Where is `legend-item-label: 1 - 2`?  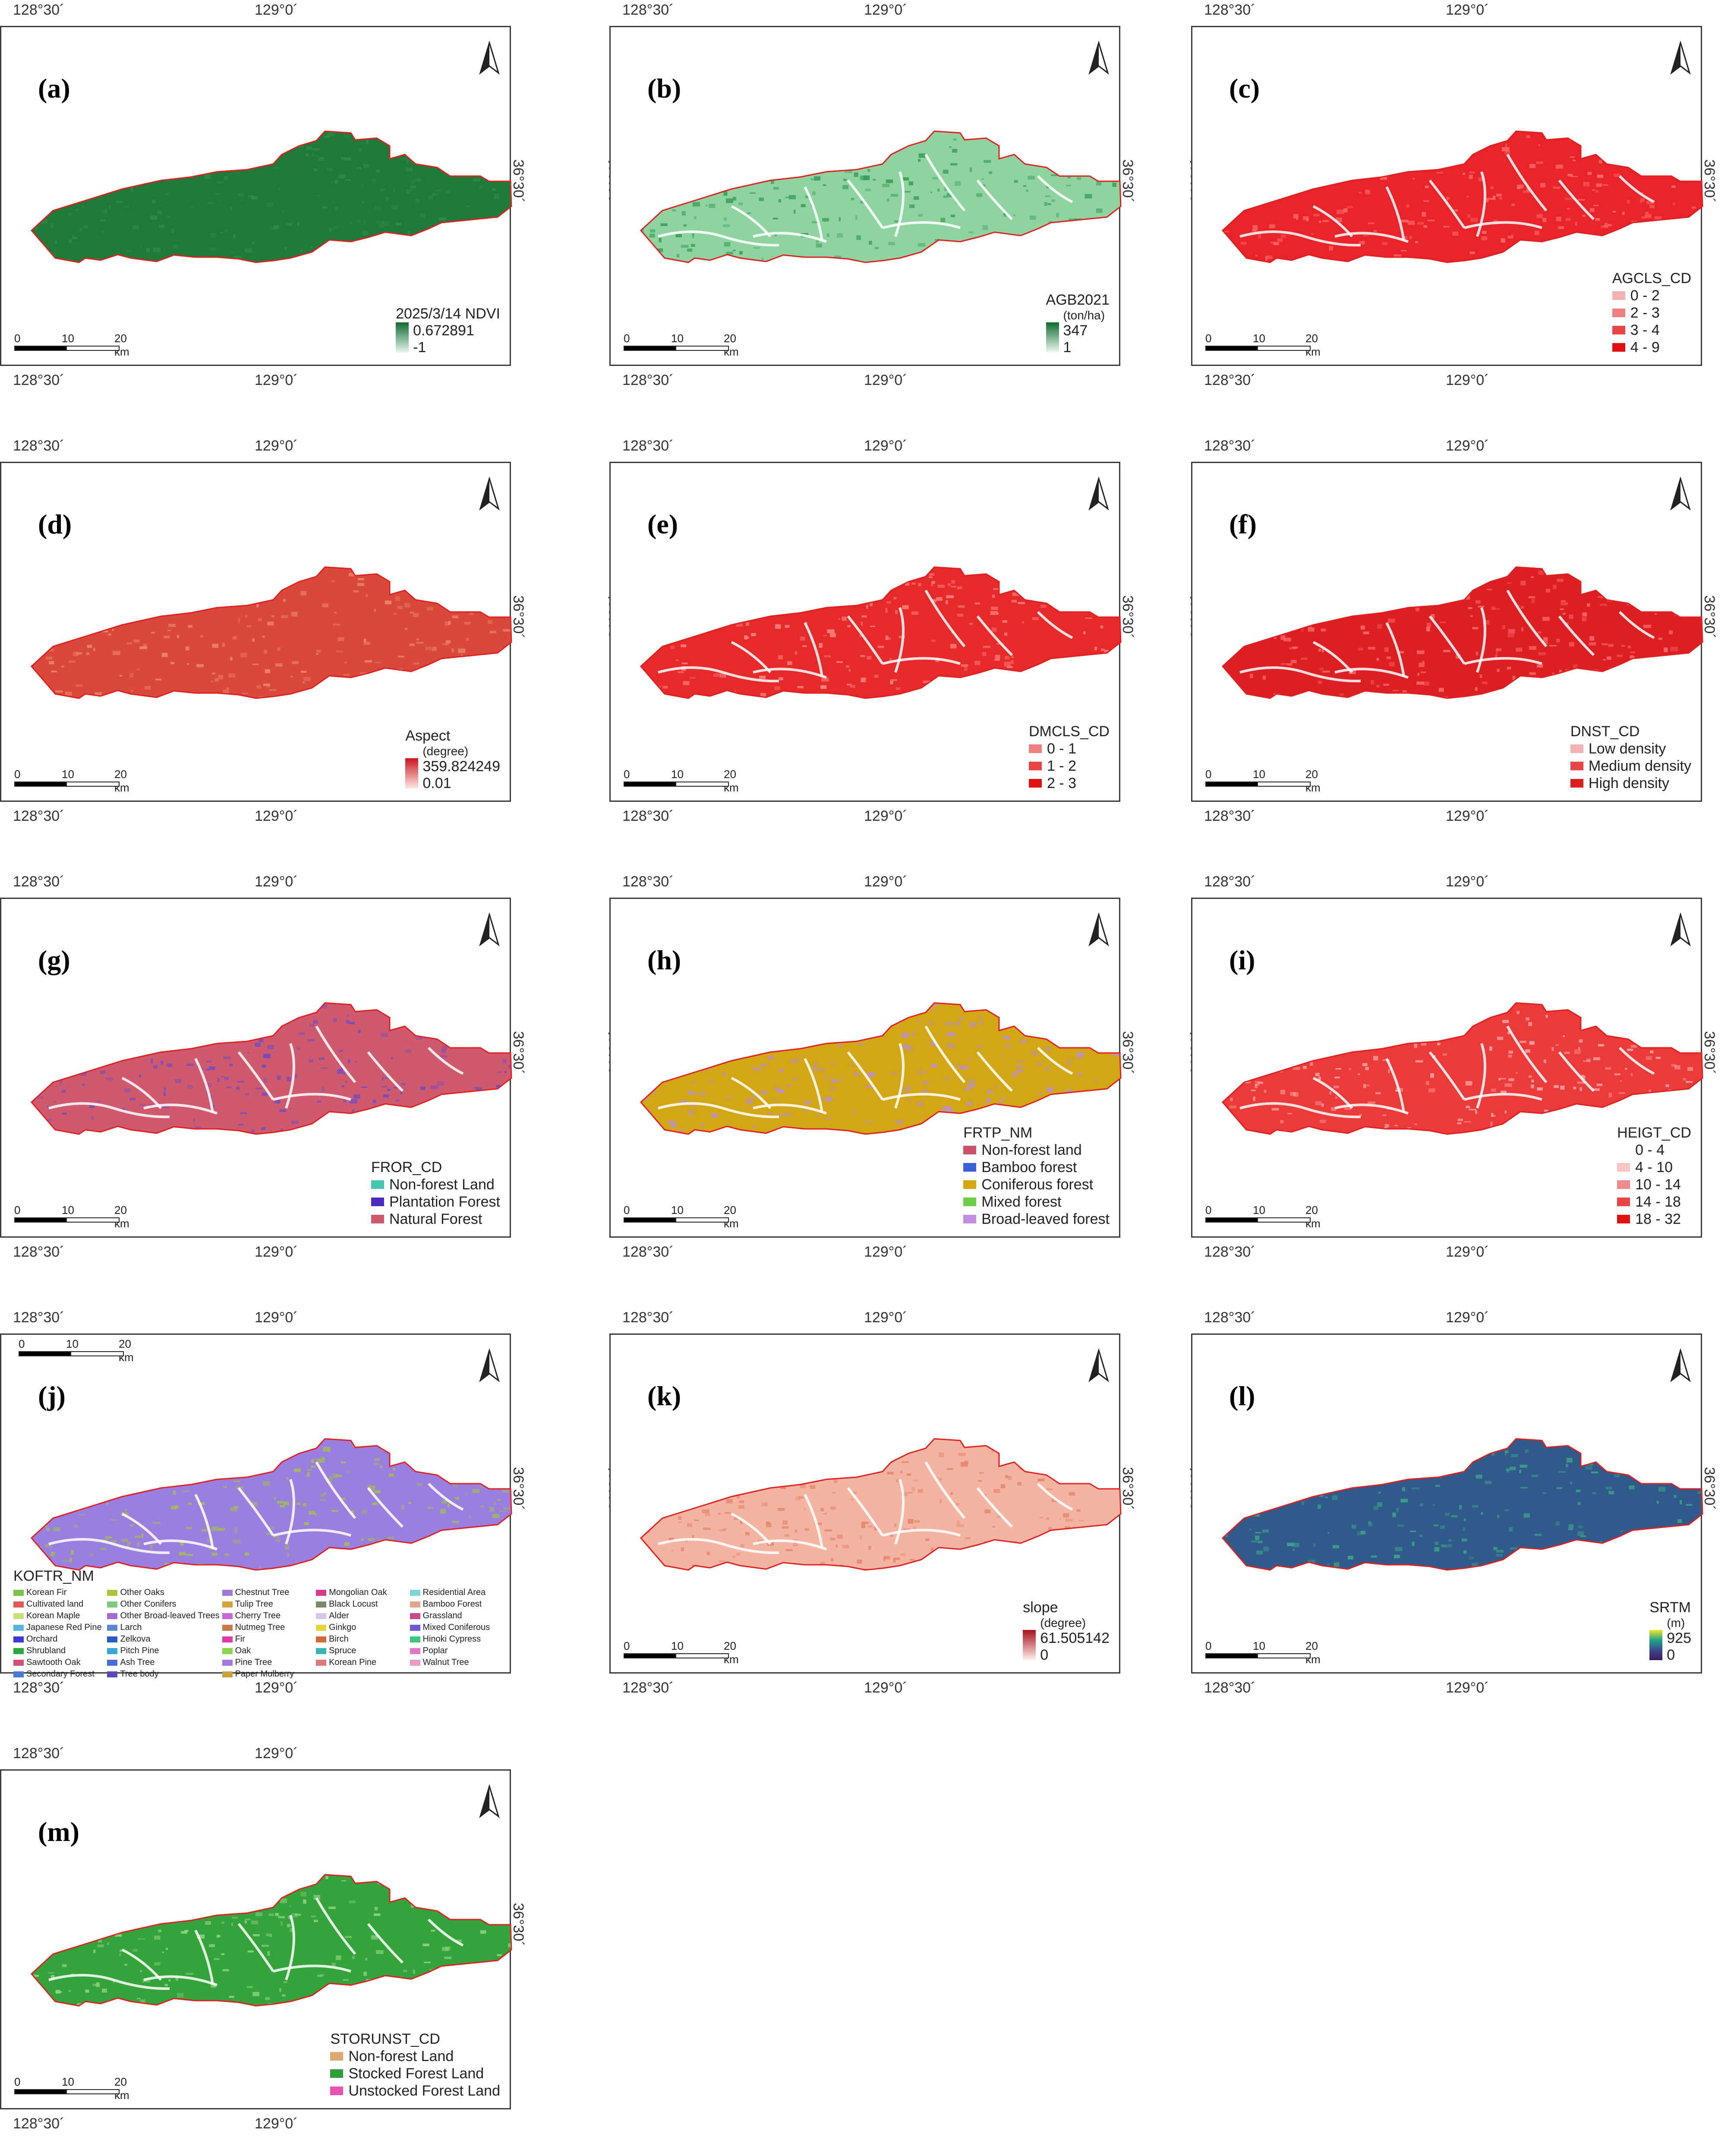
legend-item-label: 1 - 2 is located at coordinates (1061, 766).